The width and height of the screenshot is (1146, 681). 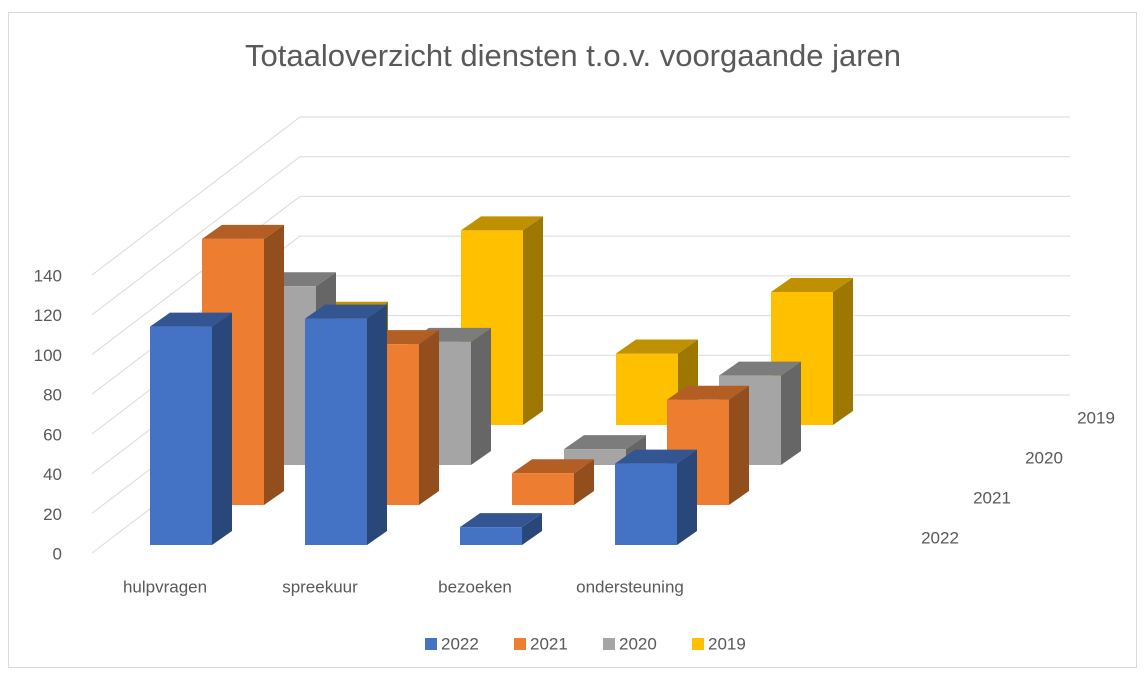 I want to click on legend-label: 2020, so click(x=638, y=643).